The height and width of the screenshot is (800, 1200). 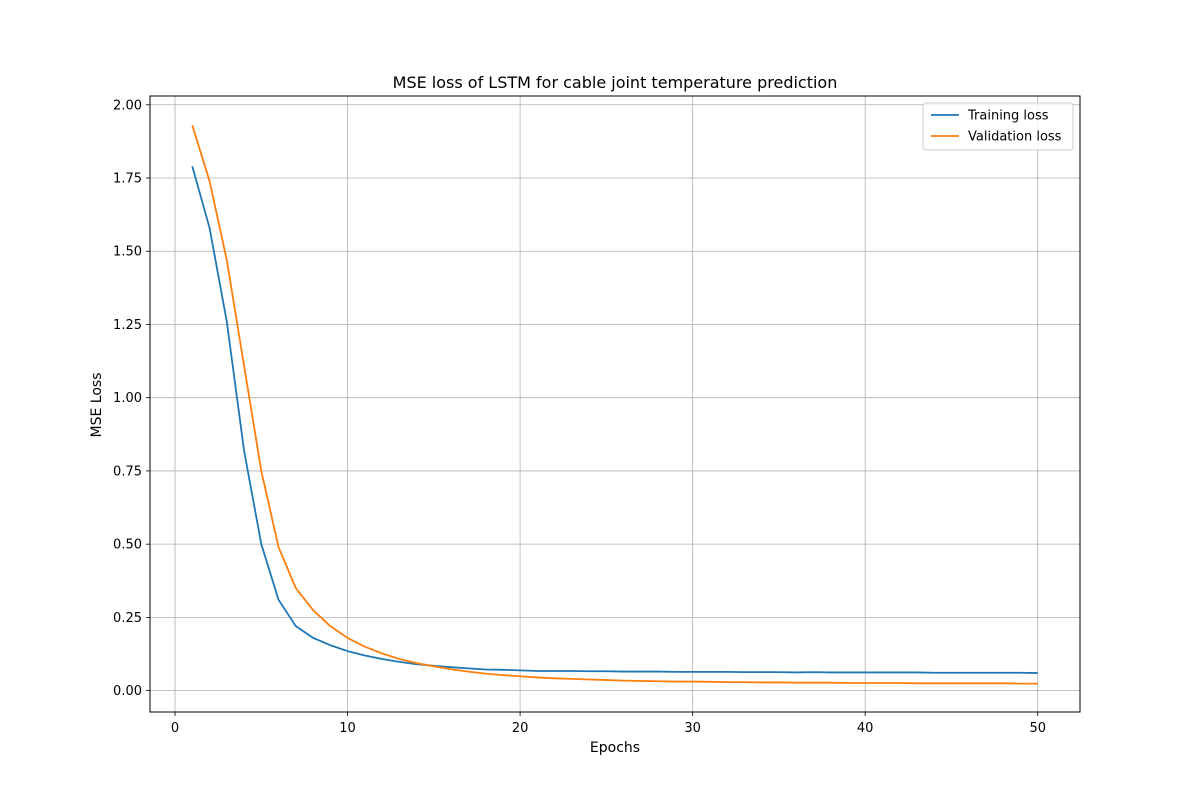 What do you see at coordinates (127, 691) in the screenshot?
I see `y-tick-label: 0.00` at bounding box center [127, 691].